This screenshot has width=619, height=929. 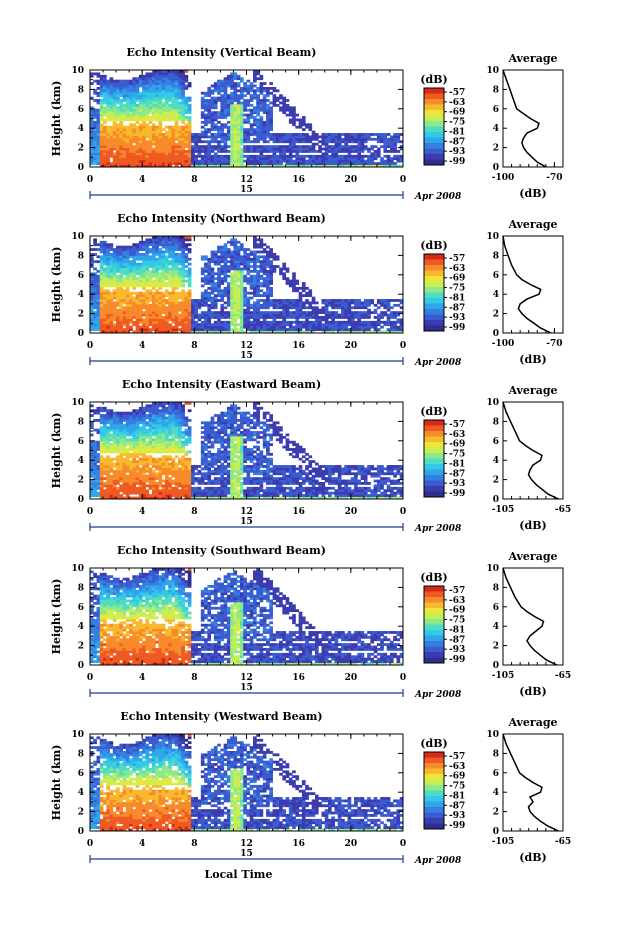 I want to click on colorbar-tick-label: -69, so click(x=457, y=279).